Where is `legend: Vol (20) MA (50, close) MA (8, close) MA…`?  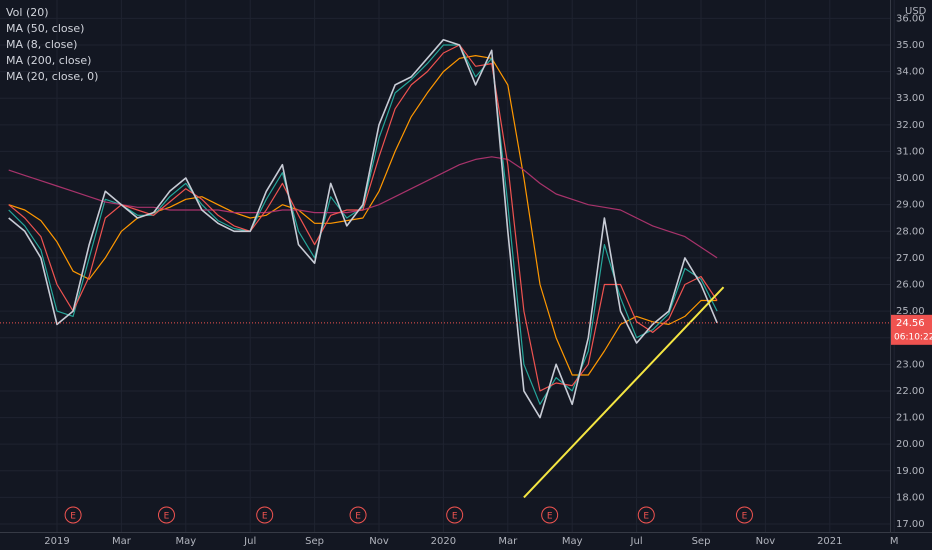 legend: Vol (20) MA (50, close) MA (8, close) MA… is located at coordinates (52, 44).